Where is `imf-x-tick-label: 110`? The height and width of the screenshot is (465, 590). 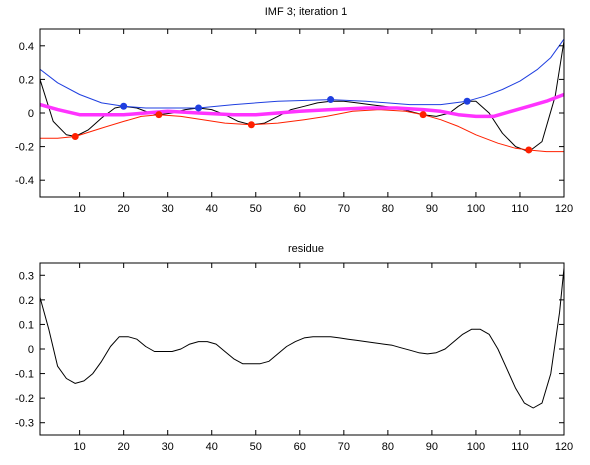 imf-x-tick-label: 110 is located at coordinates (520, 209).